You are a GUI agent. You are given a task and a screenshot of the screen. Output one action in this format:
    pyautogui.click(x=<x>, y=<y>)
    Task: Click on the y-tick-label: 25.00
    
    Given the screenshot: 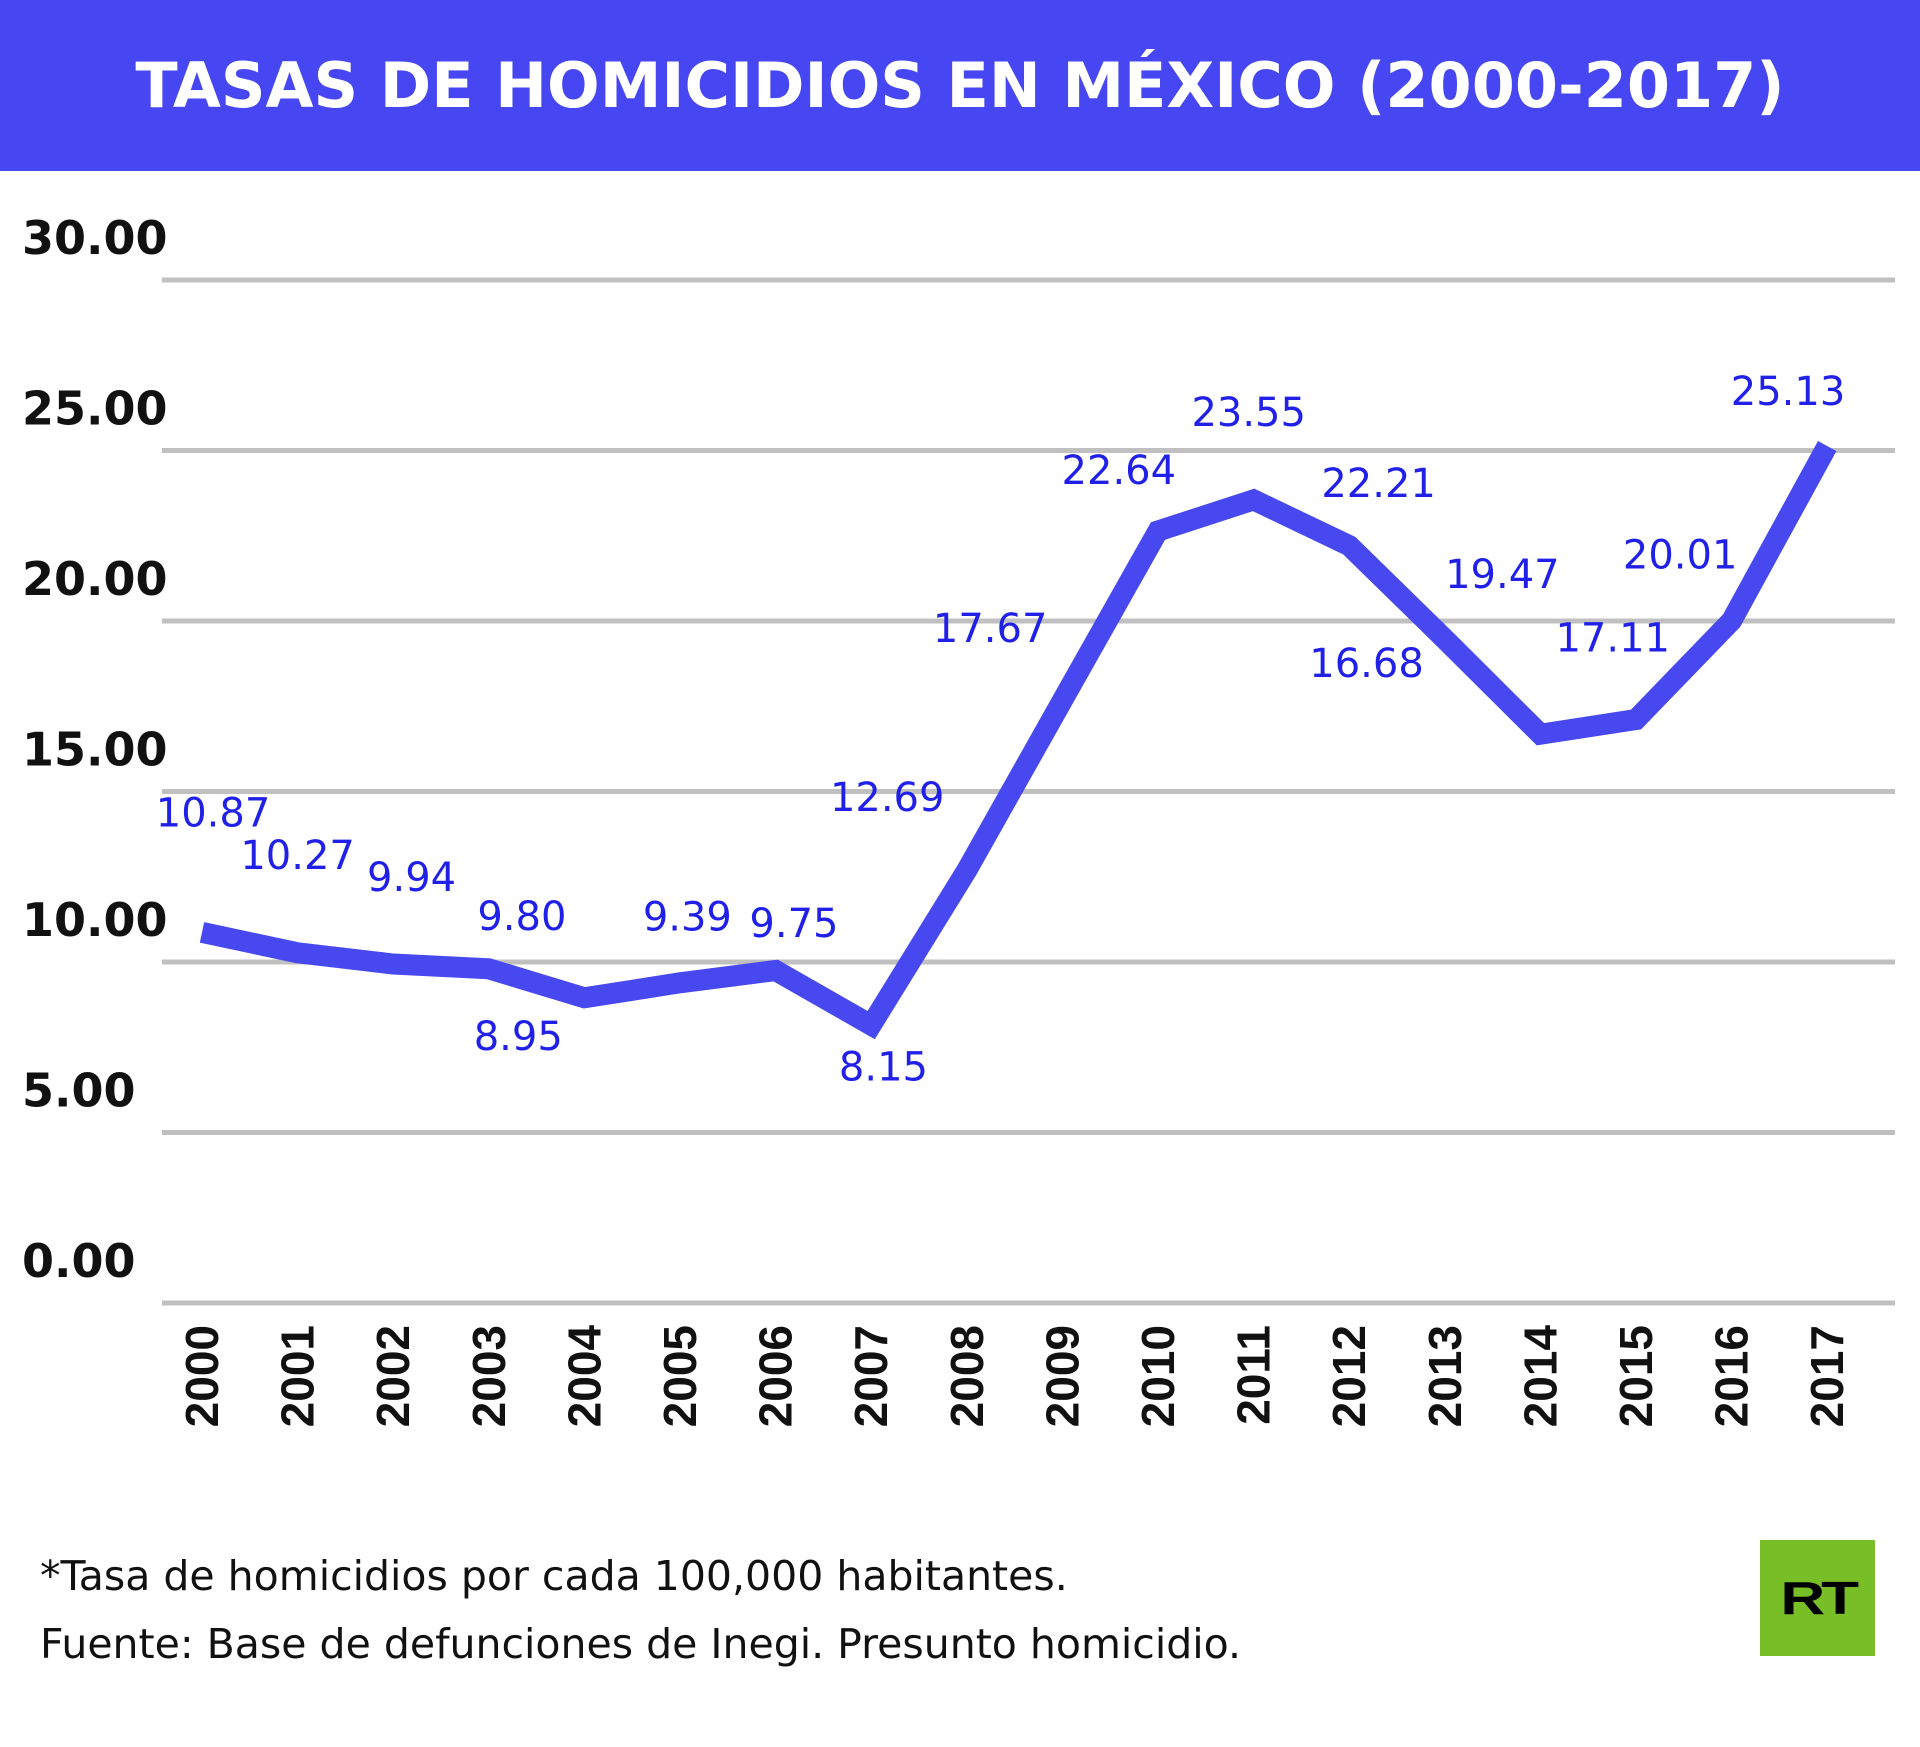 What is the action you would take?
    pyautogui.click(x=95, y=409)
    